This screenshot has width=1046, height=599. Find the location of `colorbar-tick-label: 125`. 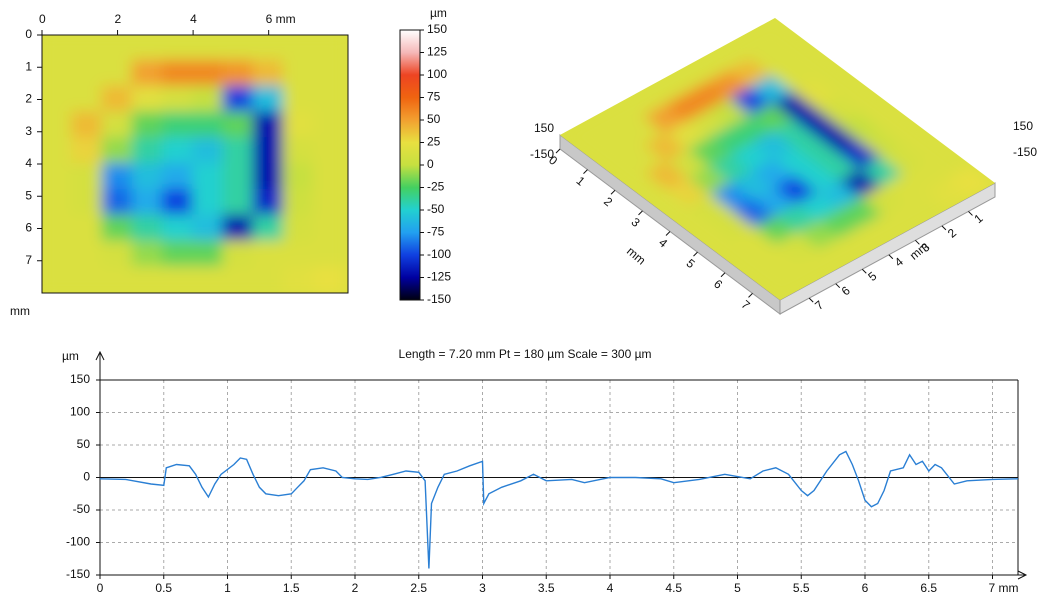

colorbar-tick-label: 125 is located at coordinates (437, 52).